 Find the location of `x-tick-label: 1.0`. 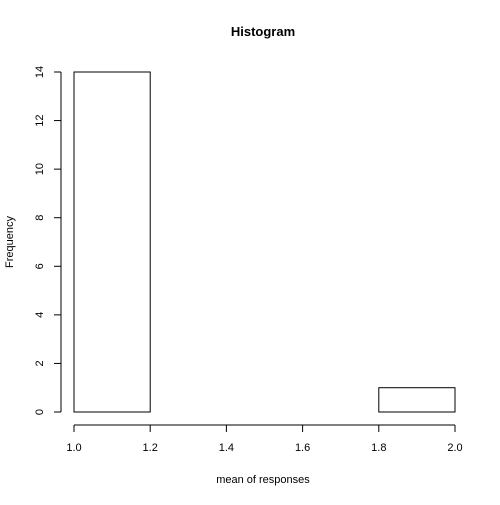

x-tick-label: 1.0 is located at coordinates (73, 448).